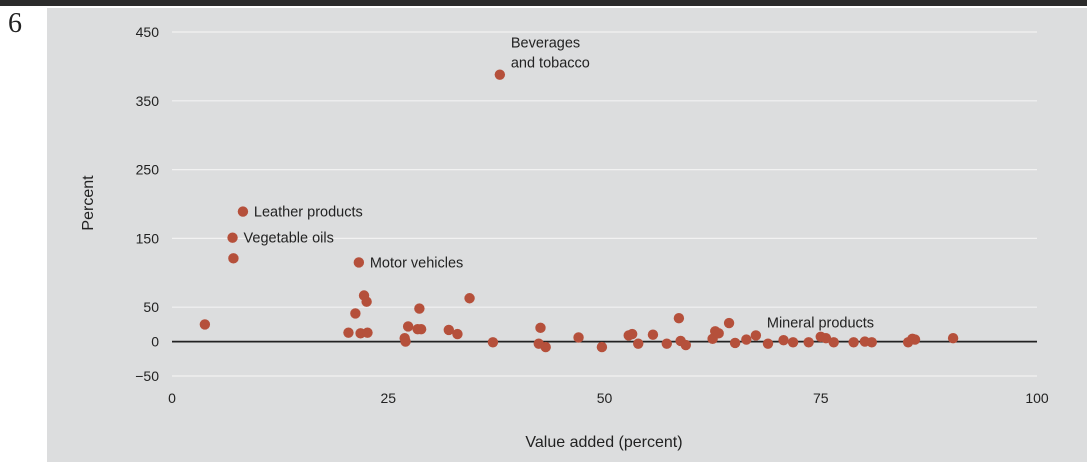 Image resolution: width=1087 pixels, height=462 pixels. What do you see at coordinates (308, 213) in the screenshot?
I see `annotation-label: Leather products` at bounding box center [308, 213].